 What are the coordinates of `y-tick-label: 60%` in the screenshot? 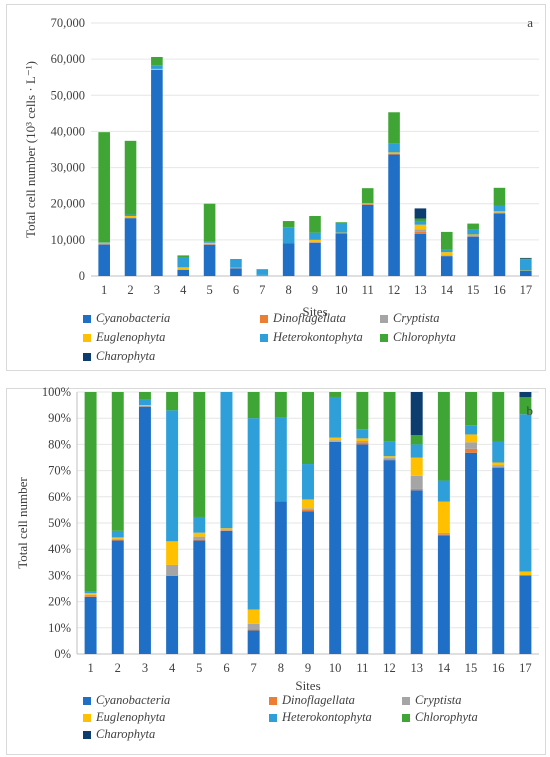 It's located at (59, 497).